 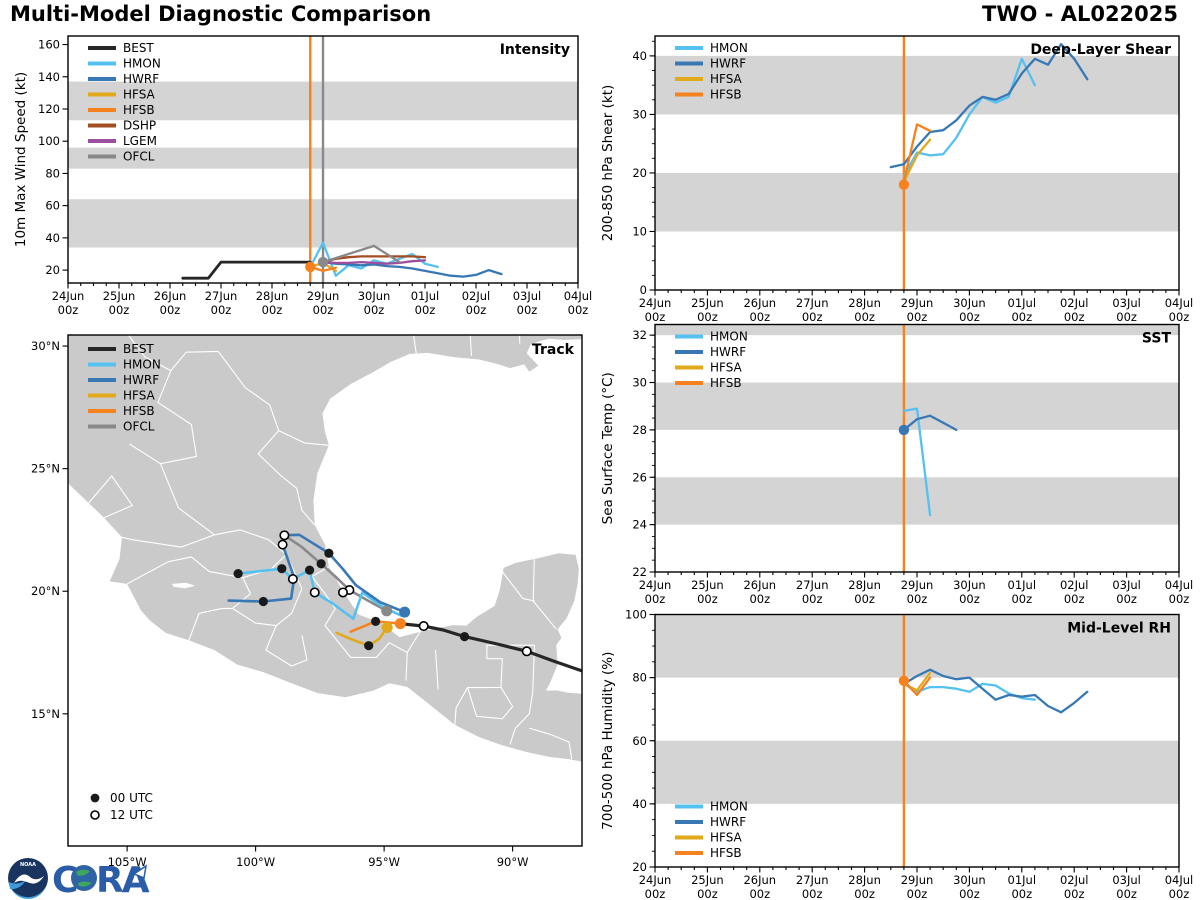 I want to click on panel-label: Mid-Level RH, so click(x=1119, y=629).